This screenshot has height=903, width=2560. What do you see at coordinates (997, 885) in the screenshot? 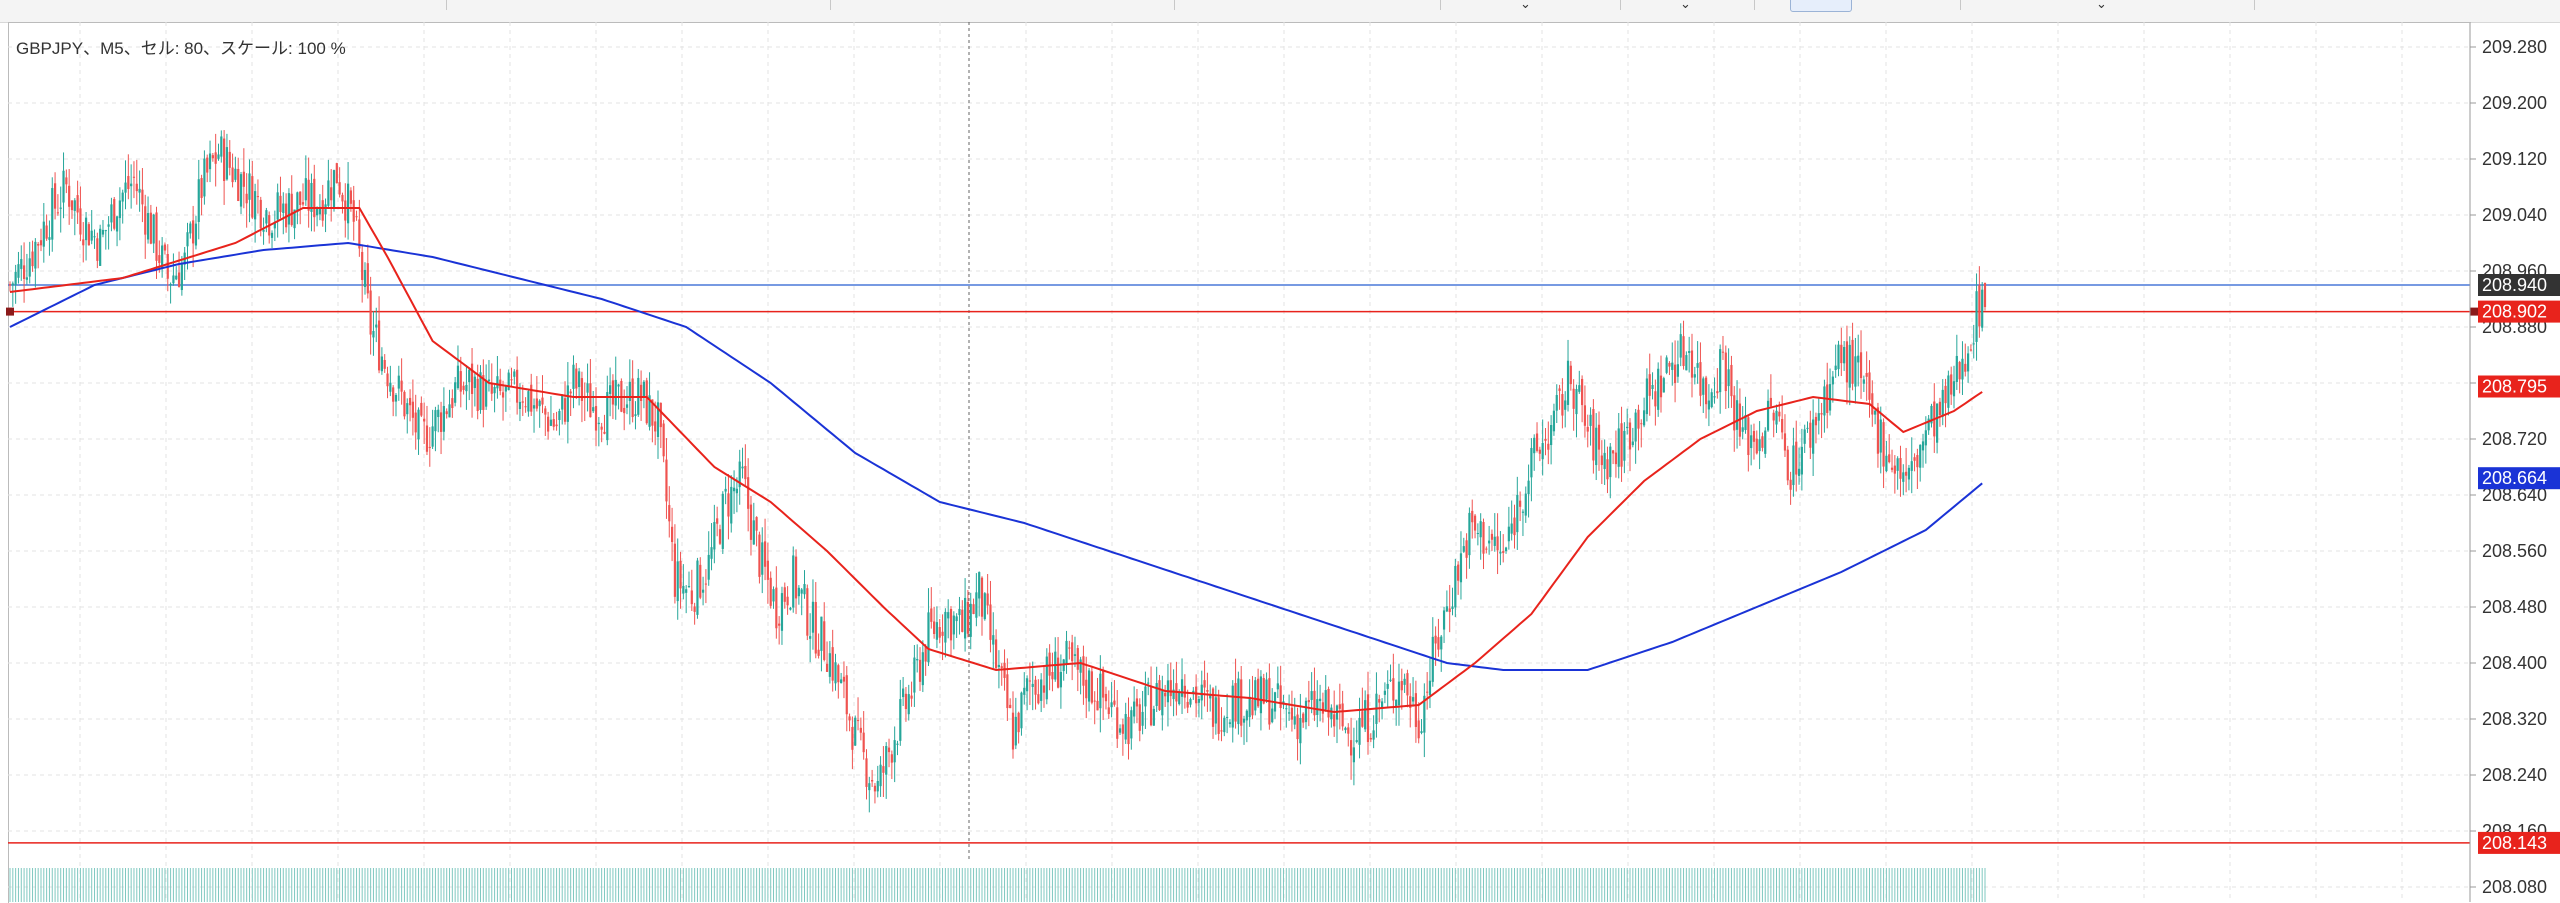
I see `volume-bars` at bounding box center [997, 885].